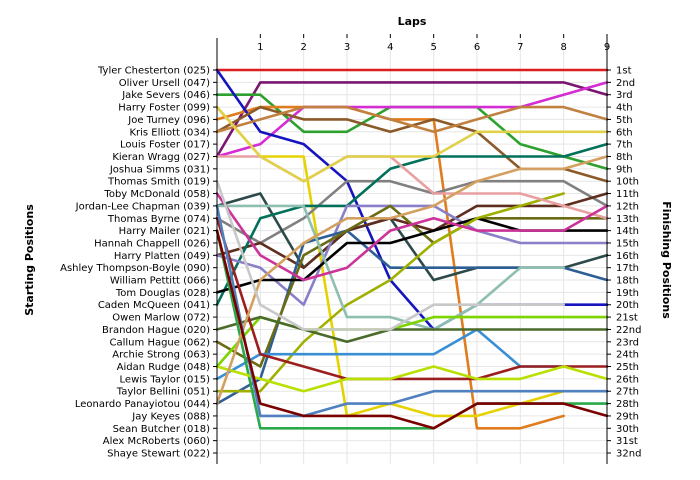 The width and height of the screenshot is (700, 480). I want to click on lap-tick-label: 7, so click(520, 47).